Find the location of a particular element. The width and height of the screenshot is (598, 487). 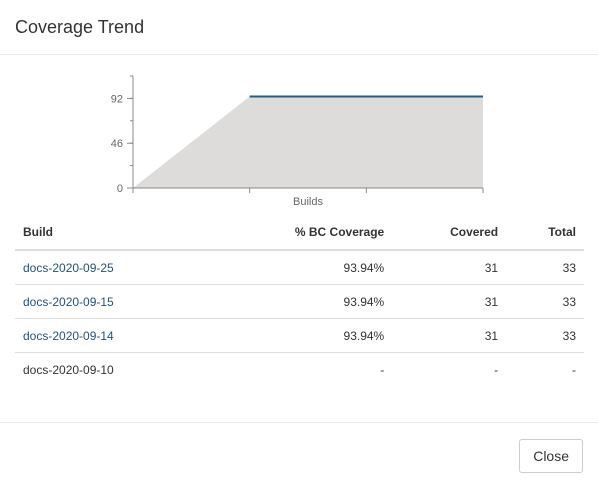

y-tick-label: 0 is located at coordinates (120, 189).